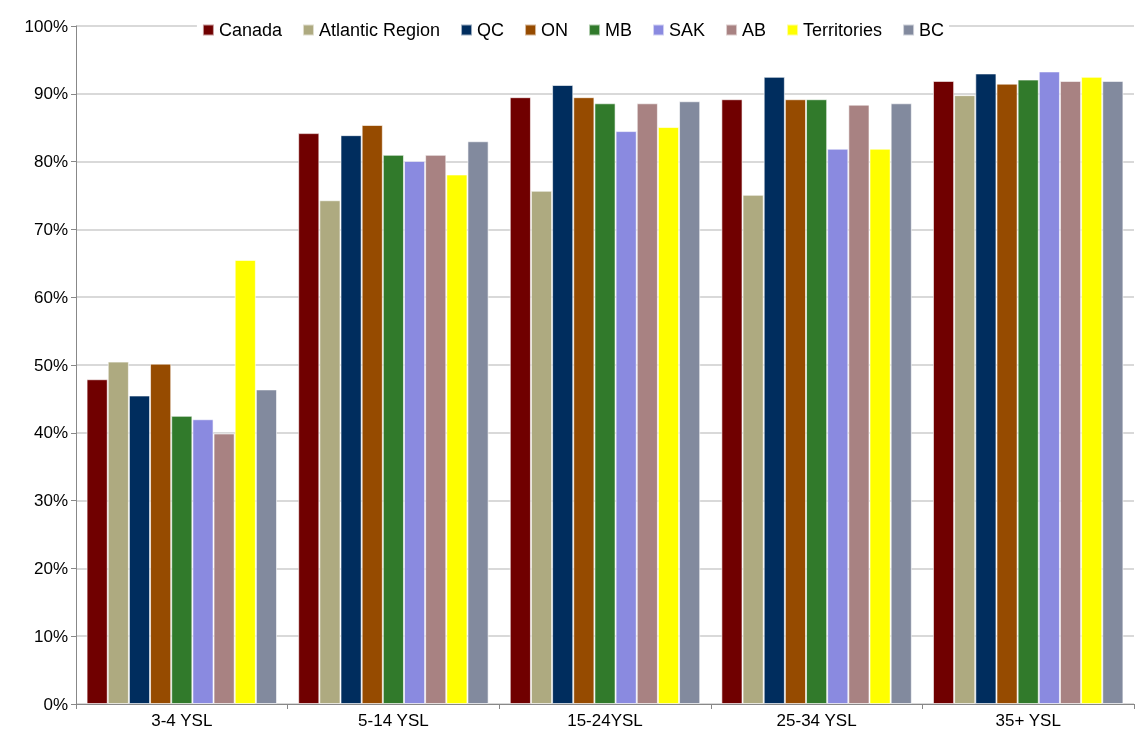  What do you see at coordinates (555, 30) in the screenshot?
I see `legend-label: ON` at bounding box center [555, 30].